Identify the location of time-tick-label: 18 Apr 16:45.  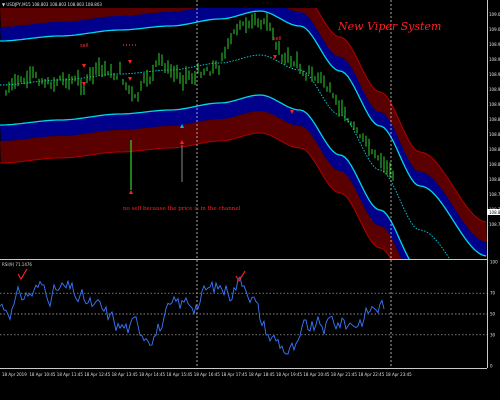
(207, 374).